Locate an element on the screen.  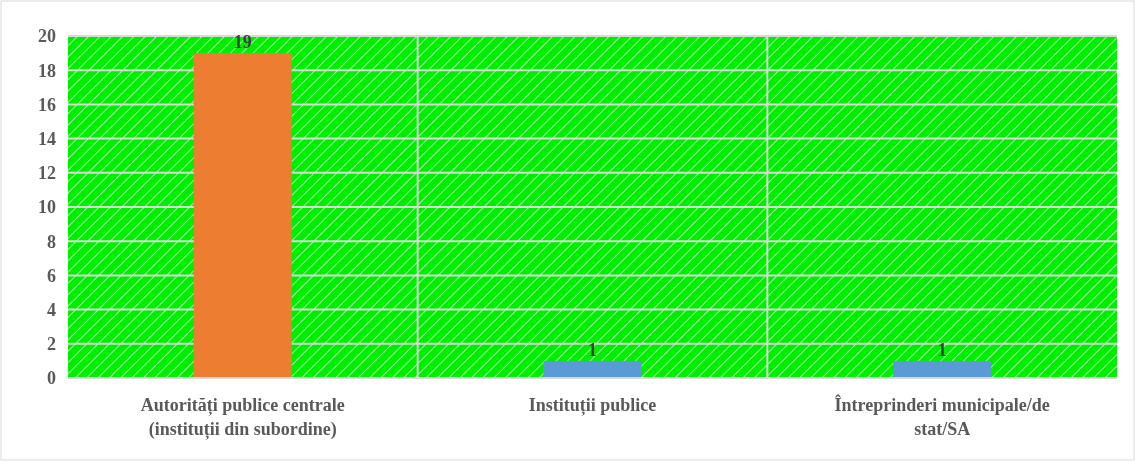
y-tick-label: 8 is located at coordinates (51, 241).